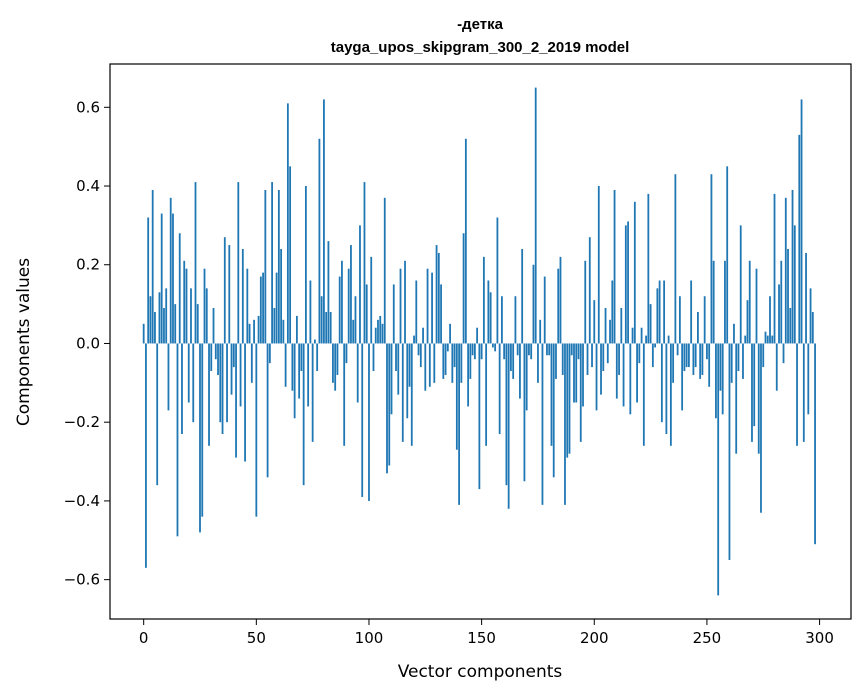 The height and width of the screenshot is (696, 867). Describe the element at coordinates (594, 638) in the screenshot. I see `x-tick-label: 200` at that location.